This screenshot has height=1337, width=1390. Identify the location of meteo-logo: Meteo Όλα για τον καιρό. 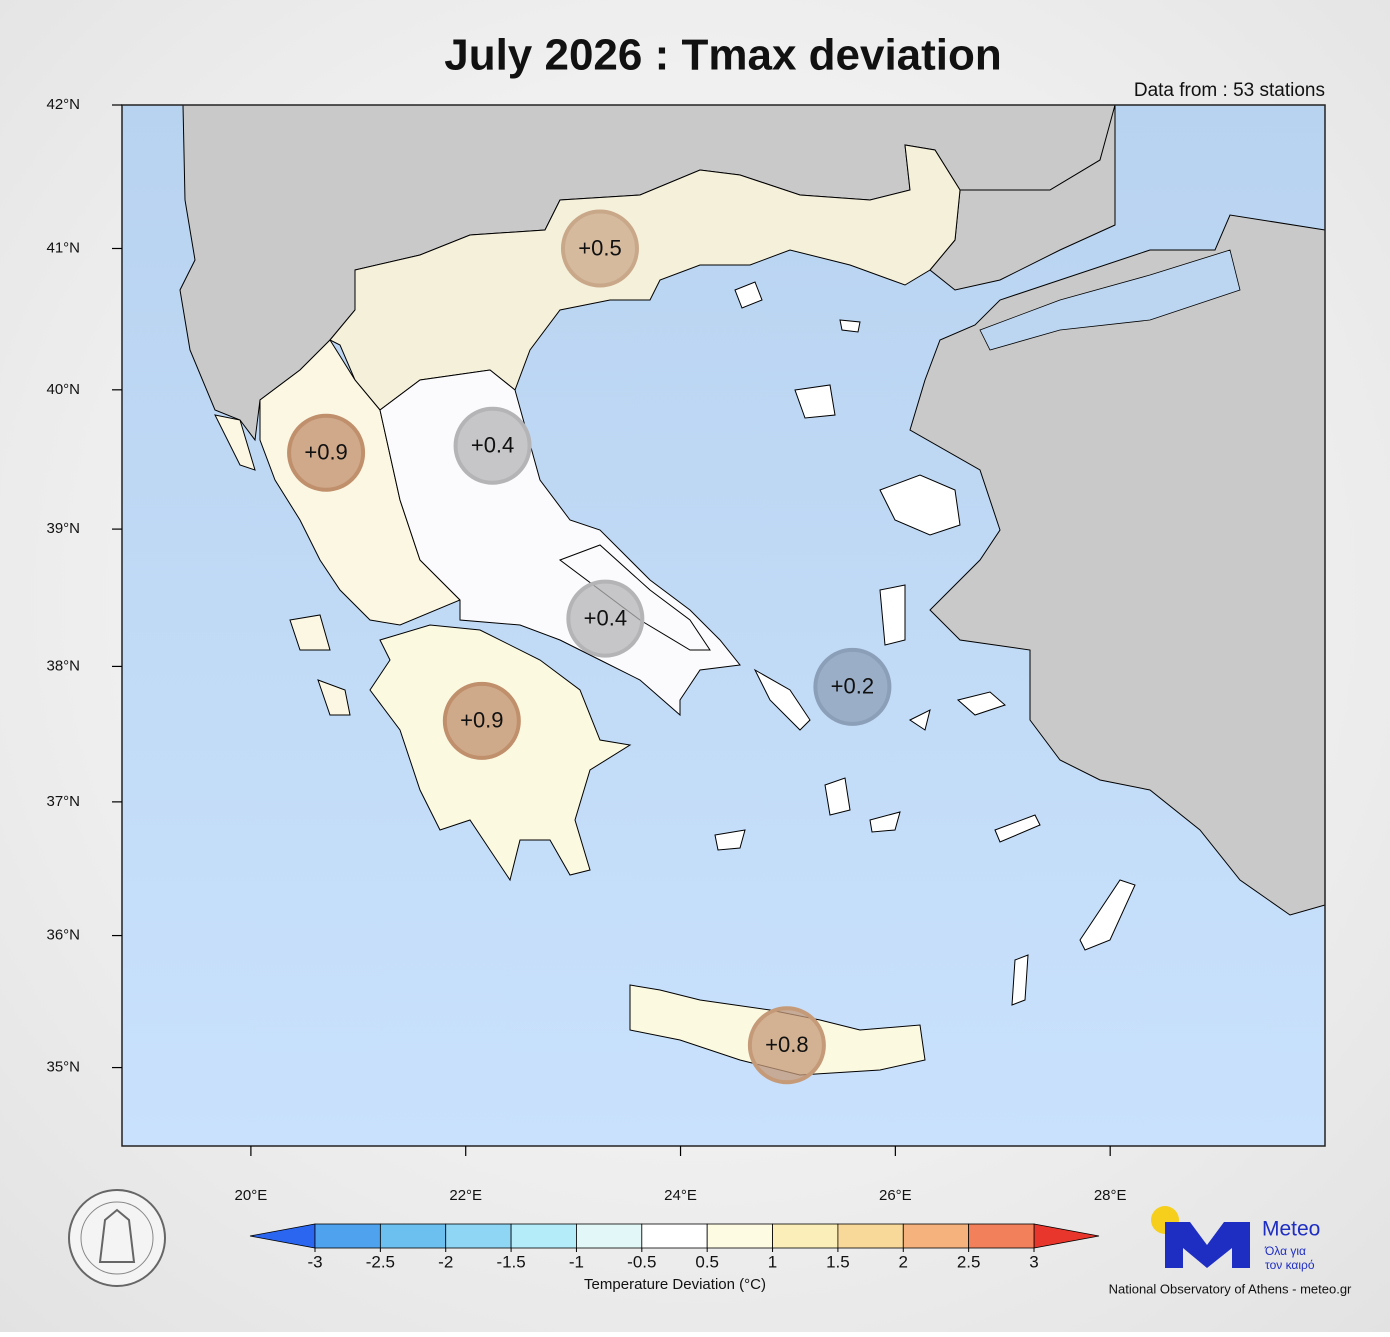
(1235, 1239).